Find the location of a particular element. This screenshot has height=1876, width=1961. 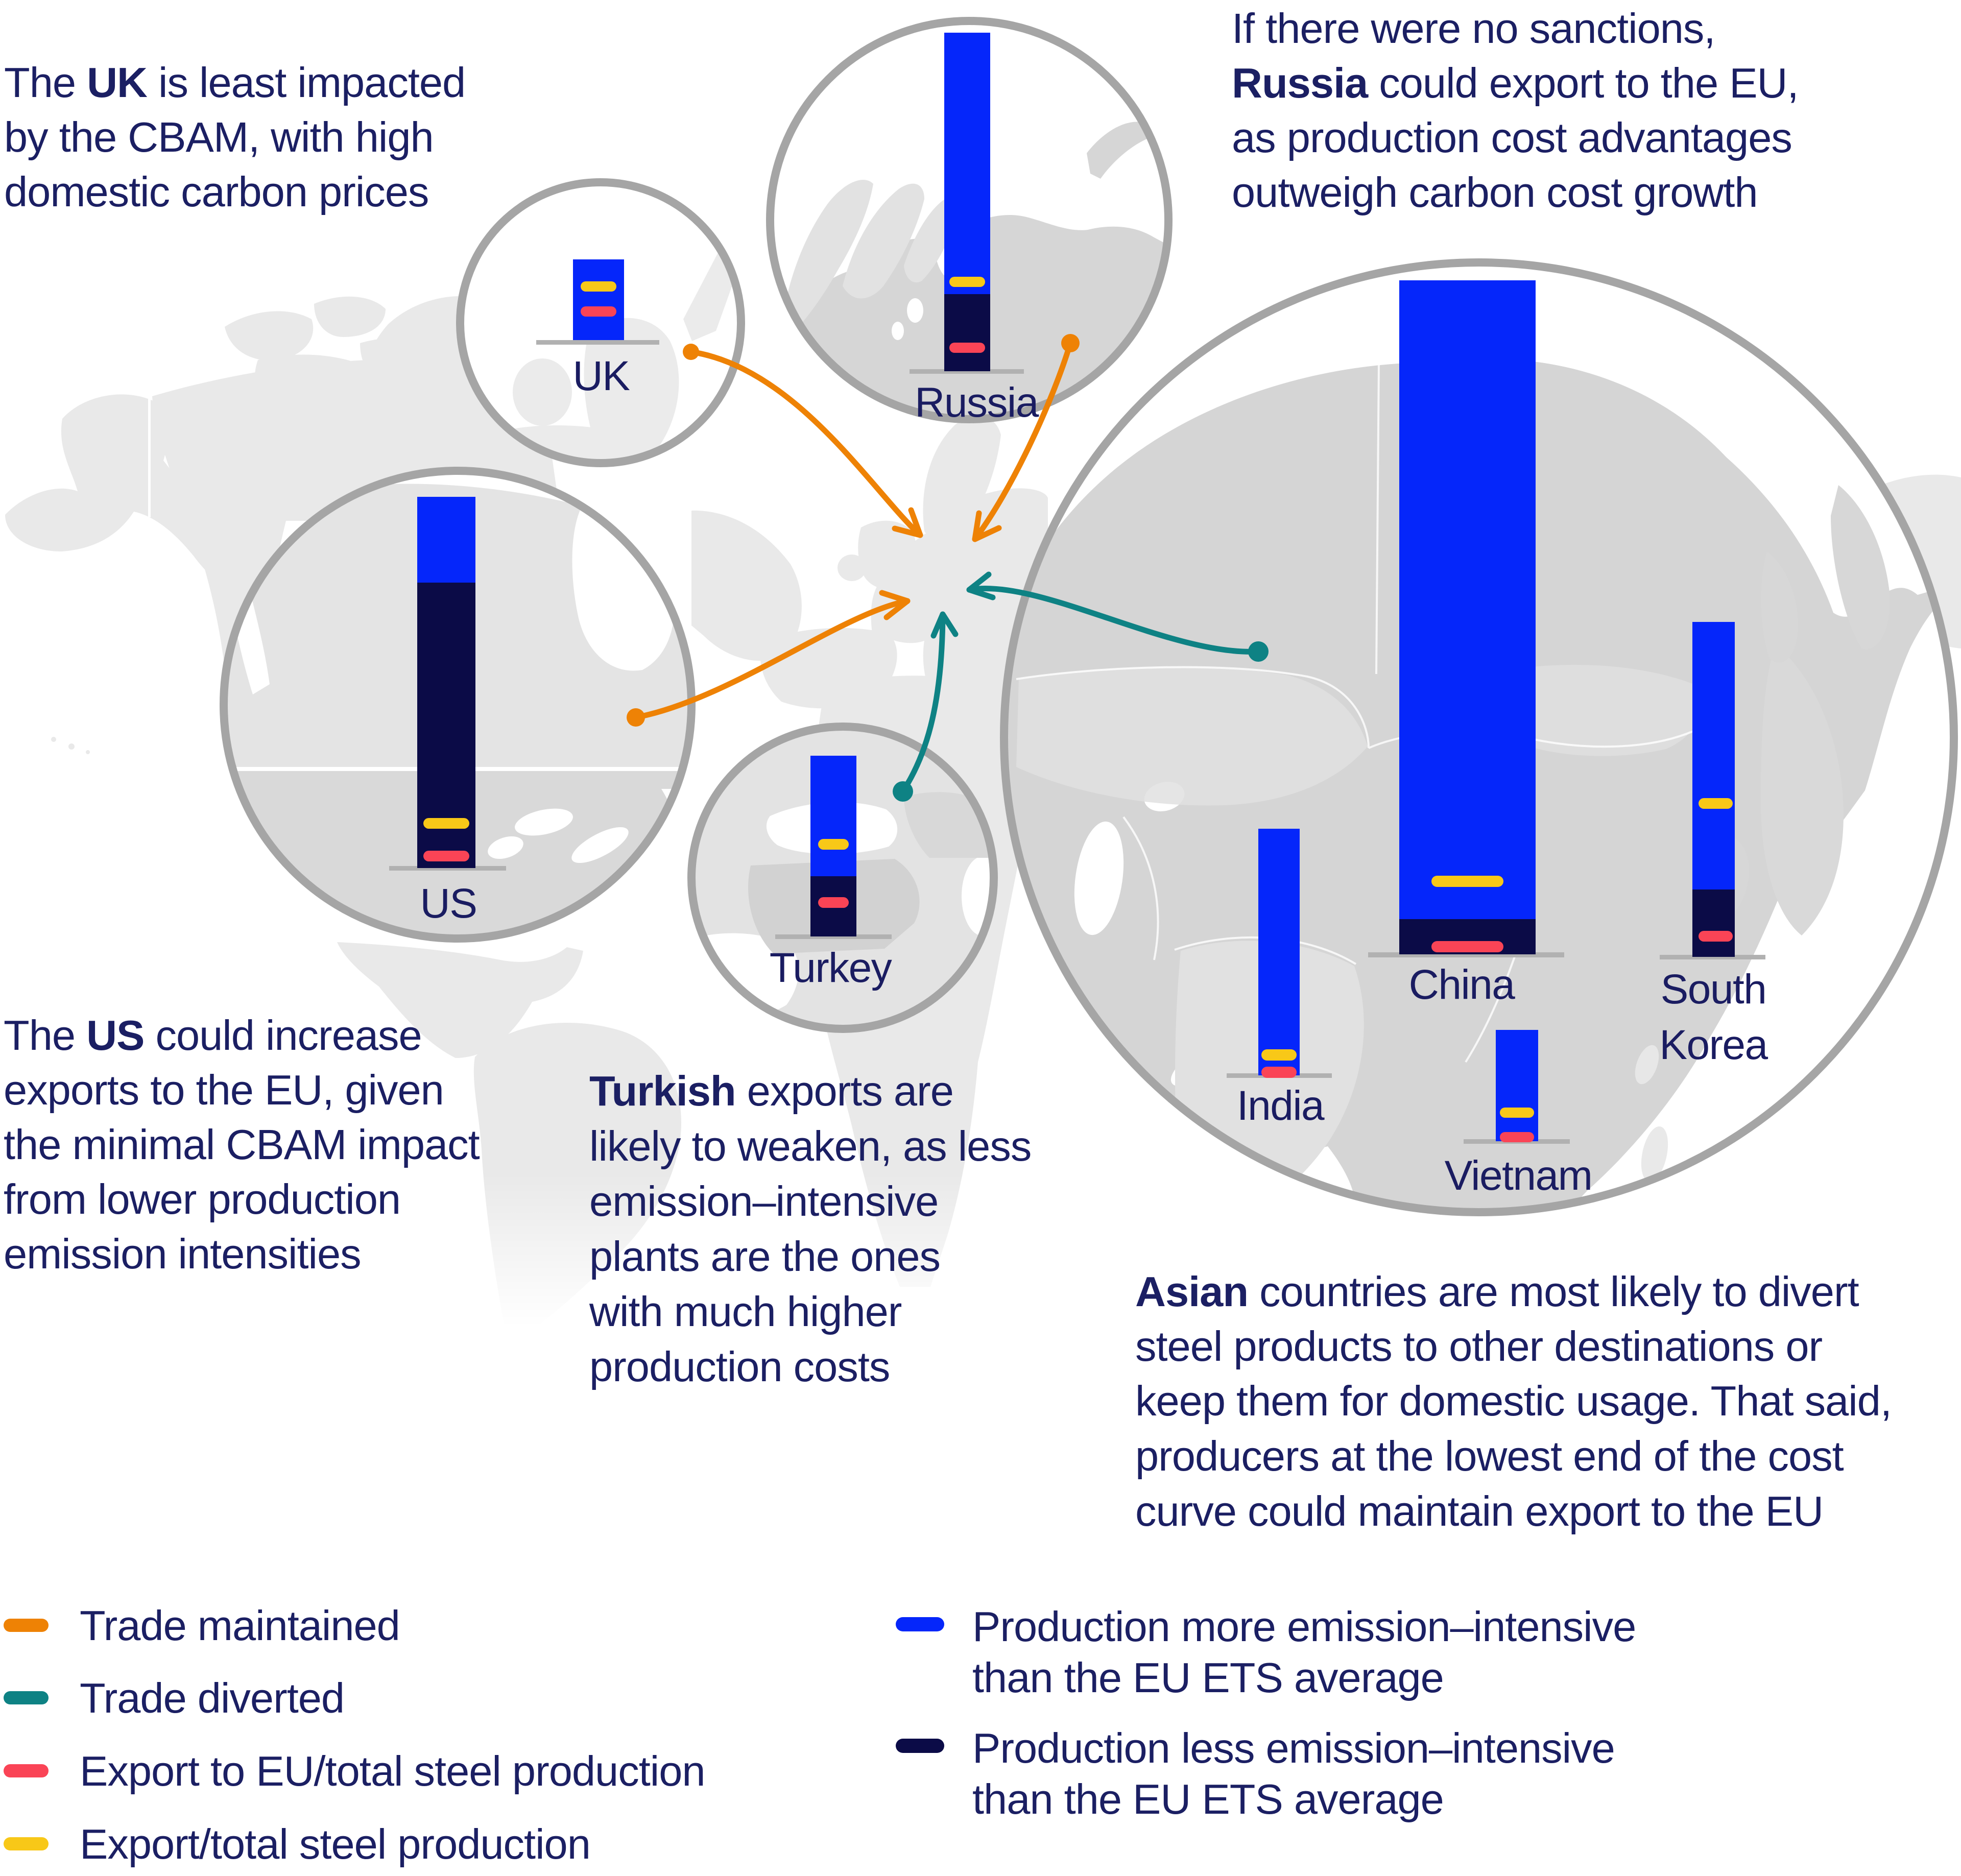

svg-text: Export/total steel production is located at coordinates (335, 1844).